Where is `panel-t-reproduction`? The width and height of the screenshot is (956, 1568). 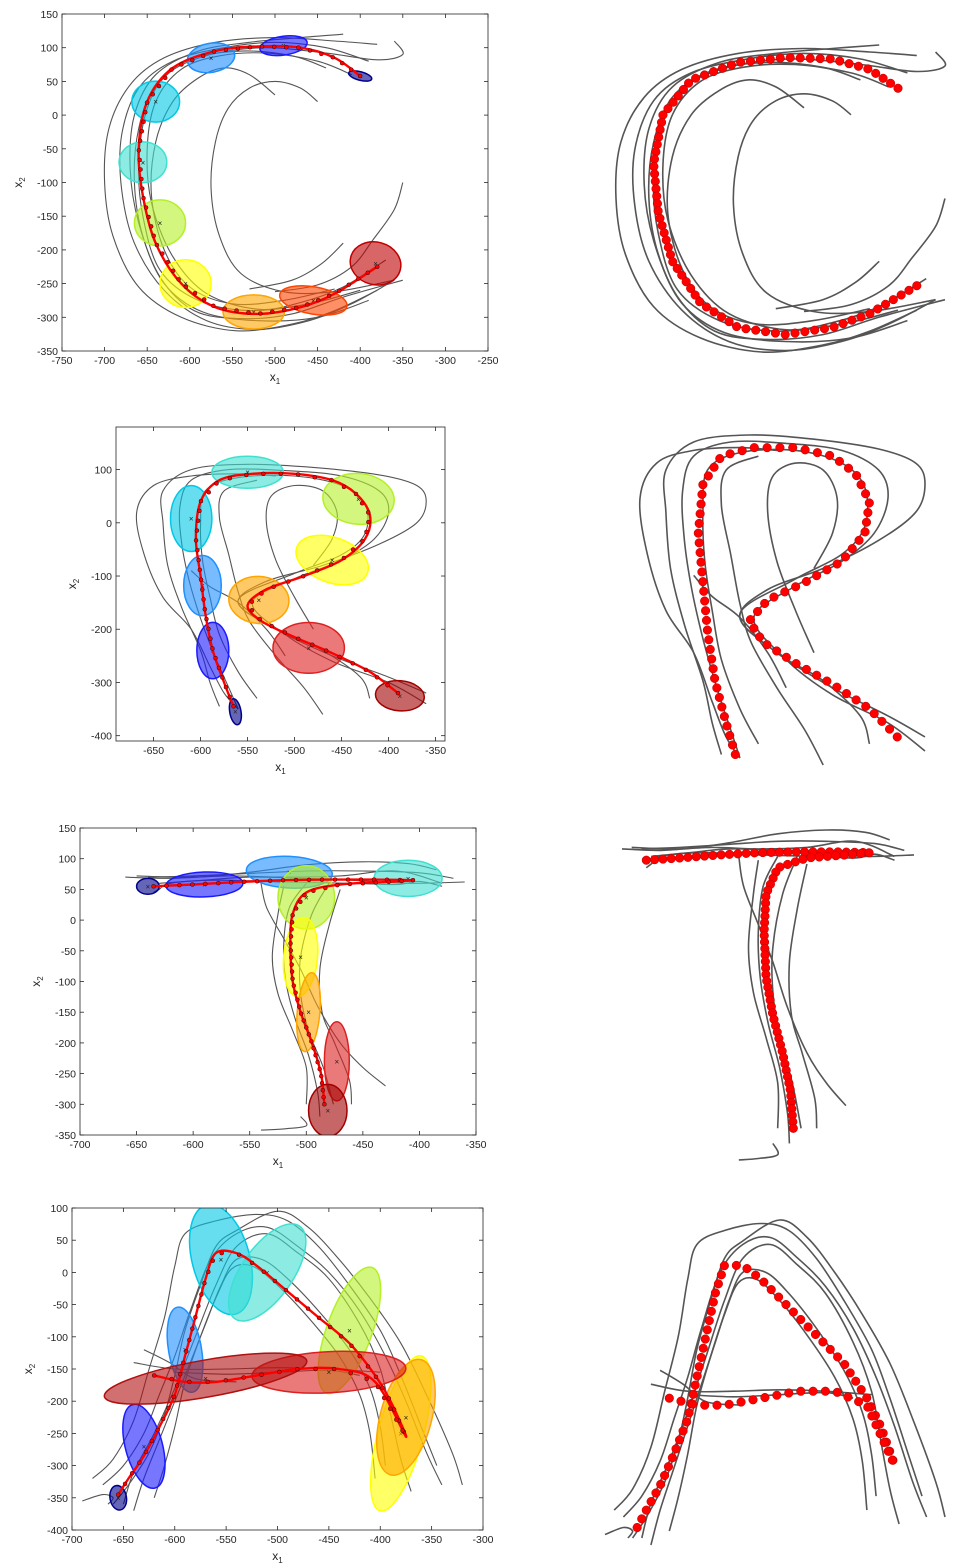 panel-t-reproduction is located at coordinates (768, 995).